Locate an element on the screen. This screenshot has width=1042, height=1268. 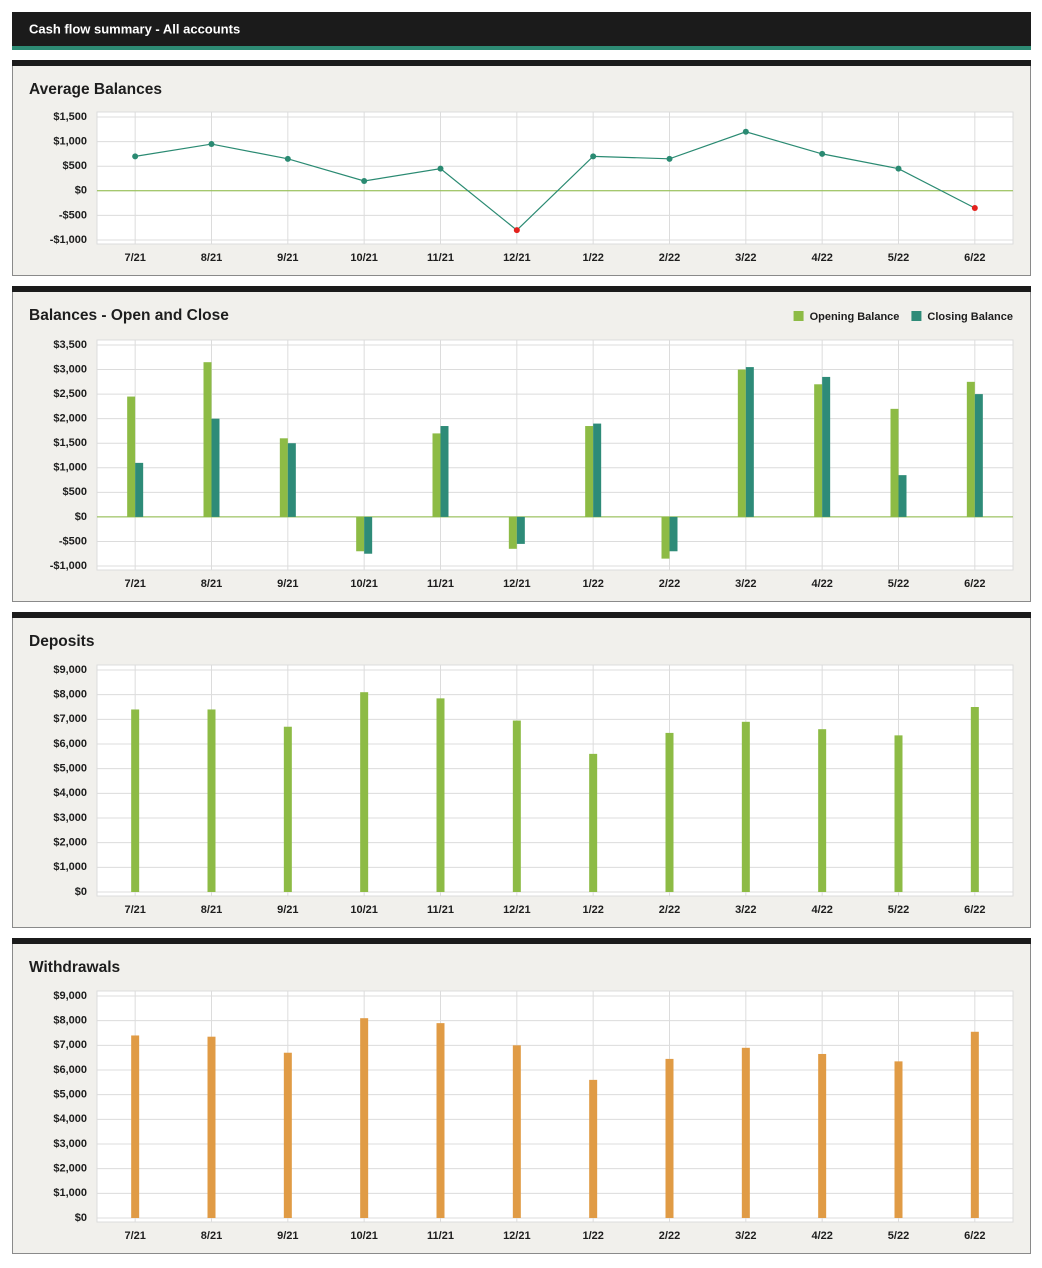
x-tick-label: 11/21 is located at coordinates (440, 910).